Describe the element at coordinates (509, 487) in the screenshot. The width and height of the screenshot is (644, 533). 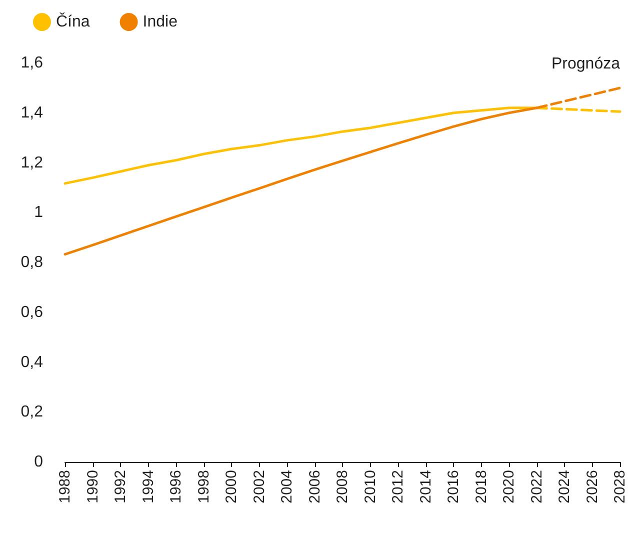
I see `x-tick-label: 2020` at that location.